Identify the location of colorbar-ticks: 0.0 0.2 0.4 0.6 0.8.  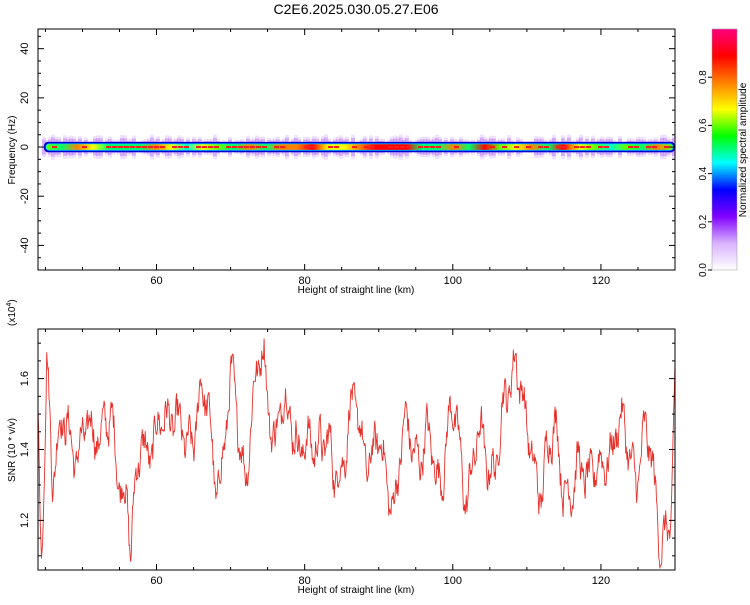
(705, 173).